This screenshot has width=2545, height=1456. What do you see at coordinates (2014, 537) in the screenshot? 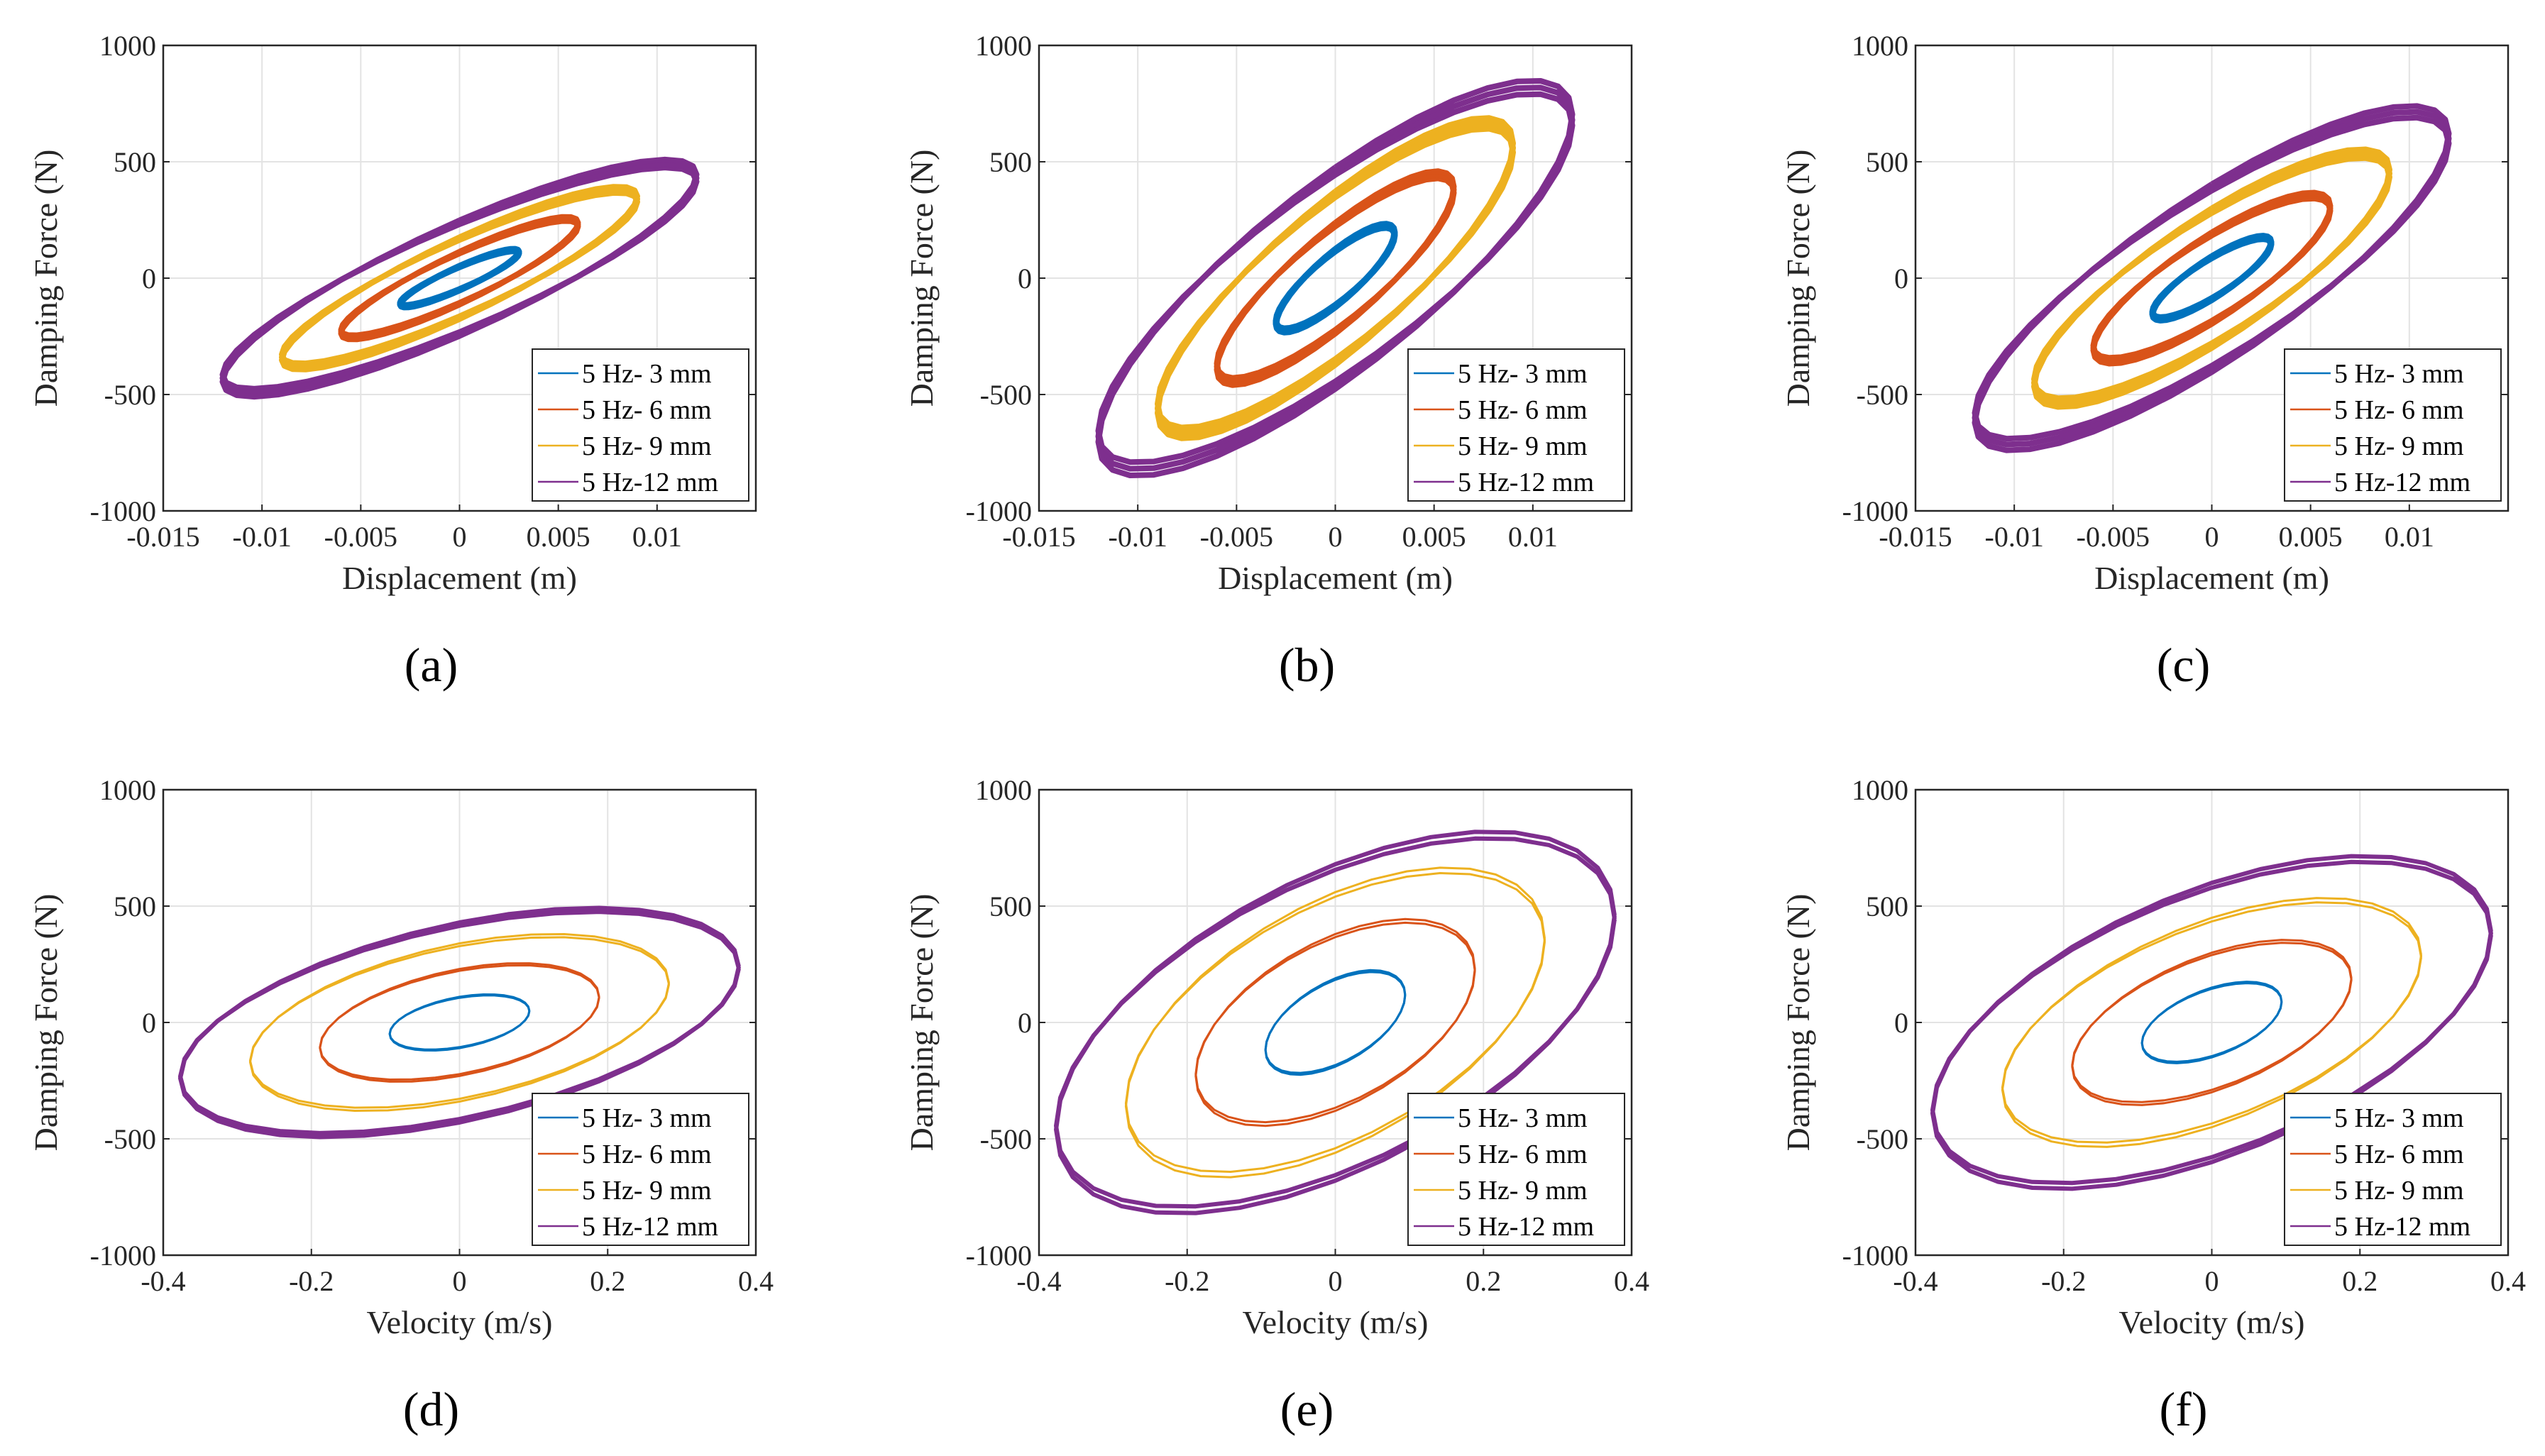
I see `x-tick-label: -0.01` at bounding box center [2014, 537].